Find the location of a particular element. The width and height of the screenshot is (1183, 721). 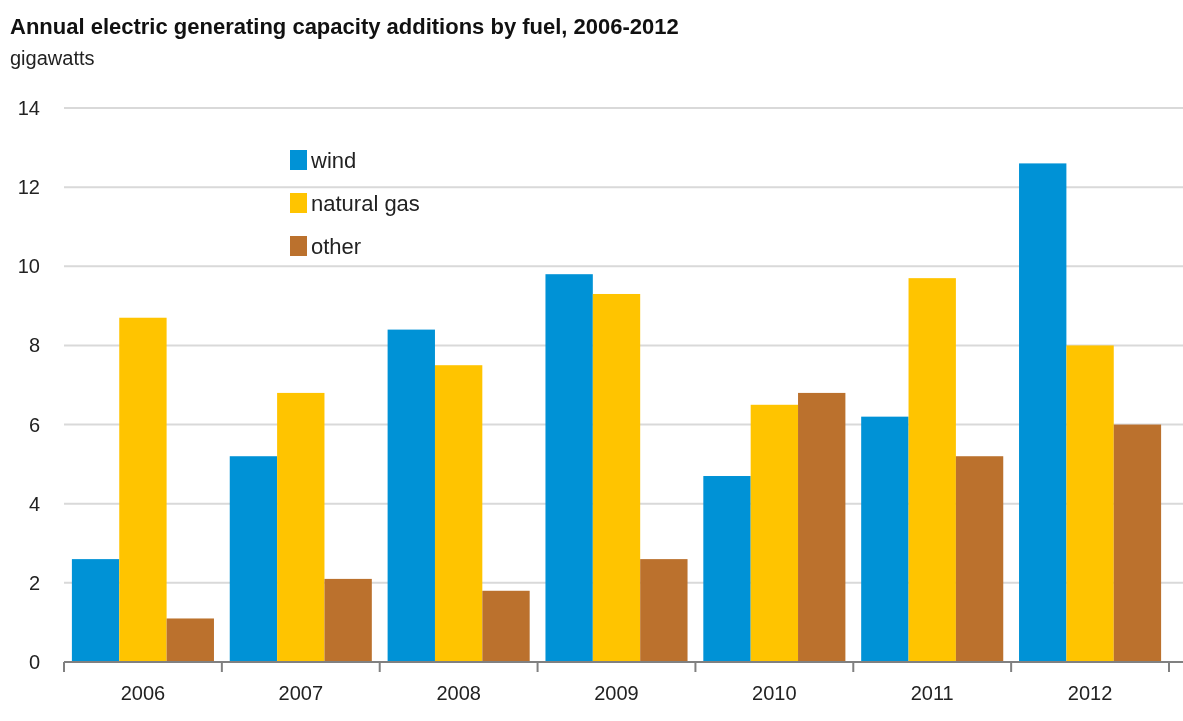

y-tick-label: 12 is located at coordinates (28, 187).